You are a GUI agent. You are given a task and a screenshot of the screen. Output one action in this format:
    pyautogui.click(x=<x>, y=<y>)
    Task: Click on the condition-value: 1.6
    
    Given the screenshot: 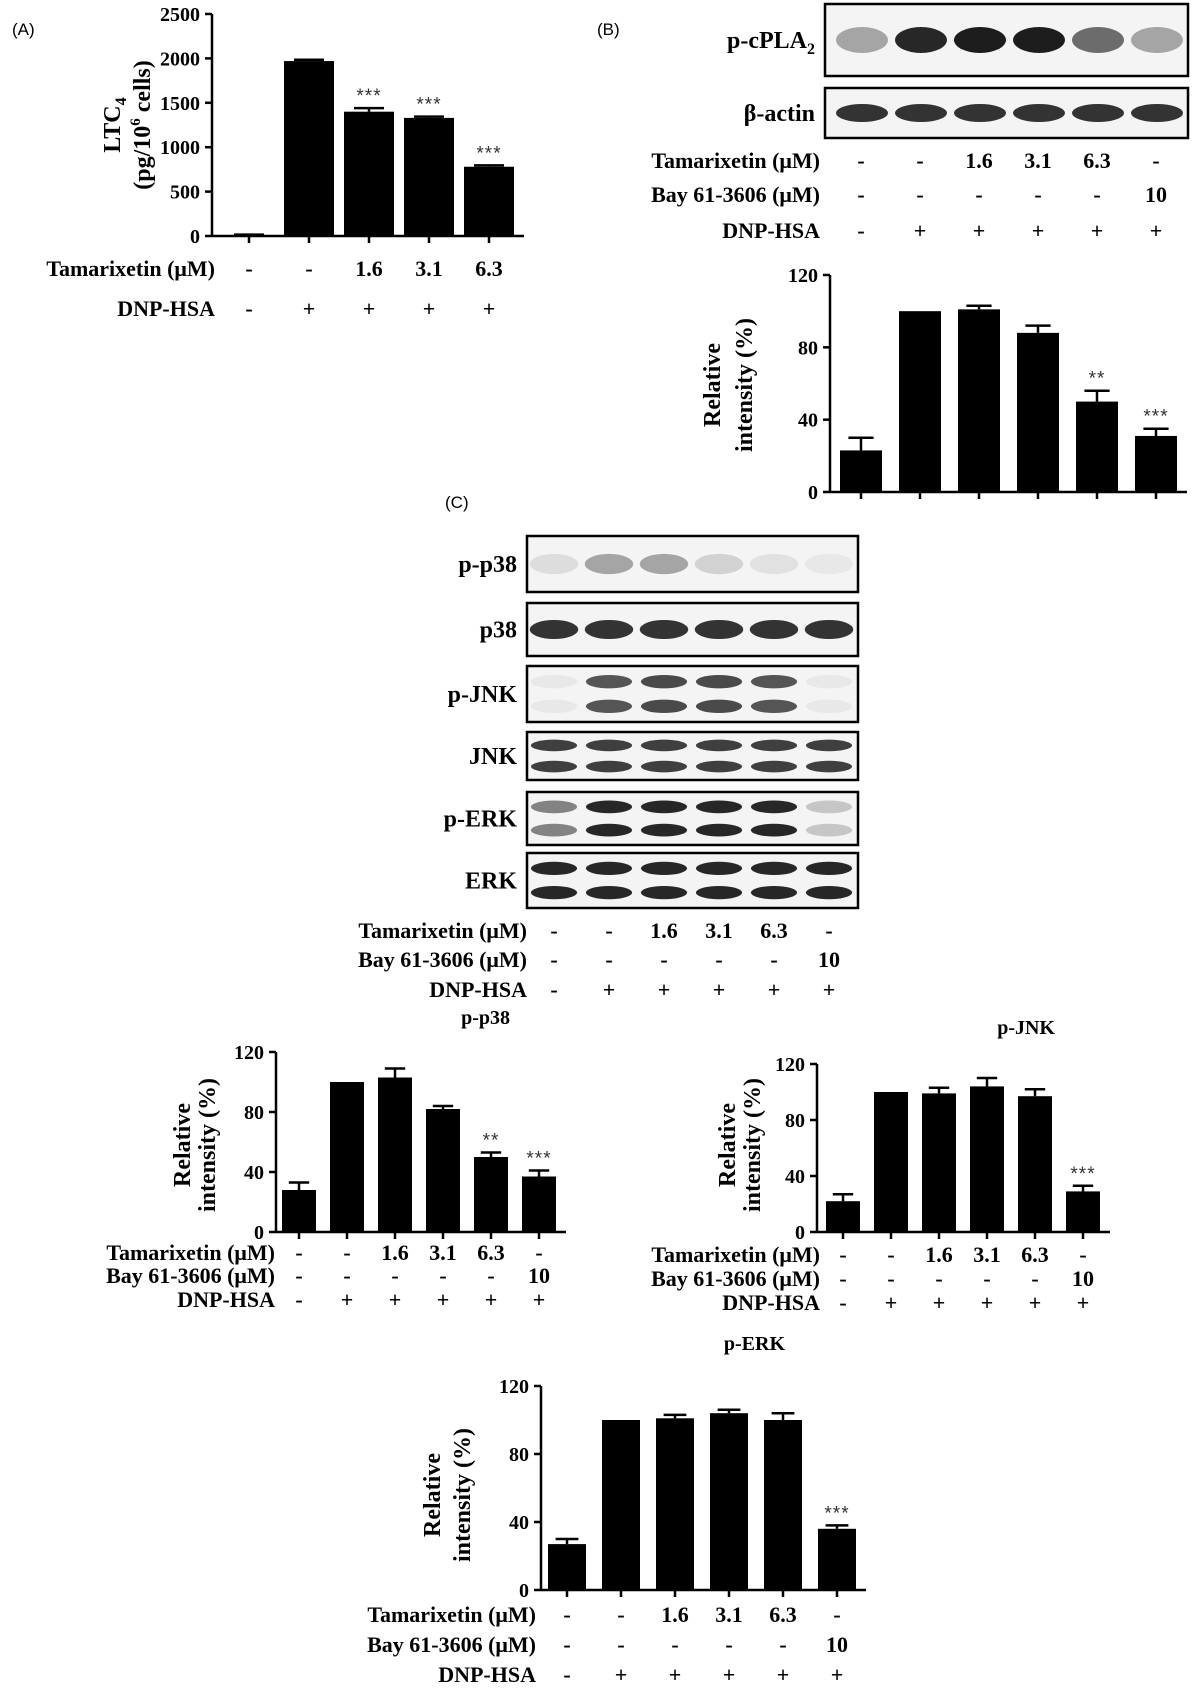 What is the action you would take?
    pyautogui.click(x=979, y=160)
    